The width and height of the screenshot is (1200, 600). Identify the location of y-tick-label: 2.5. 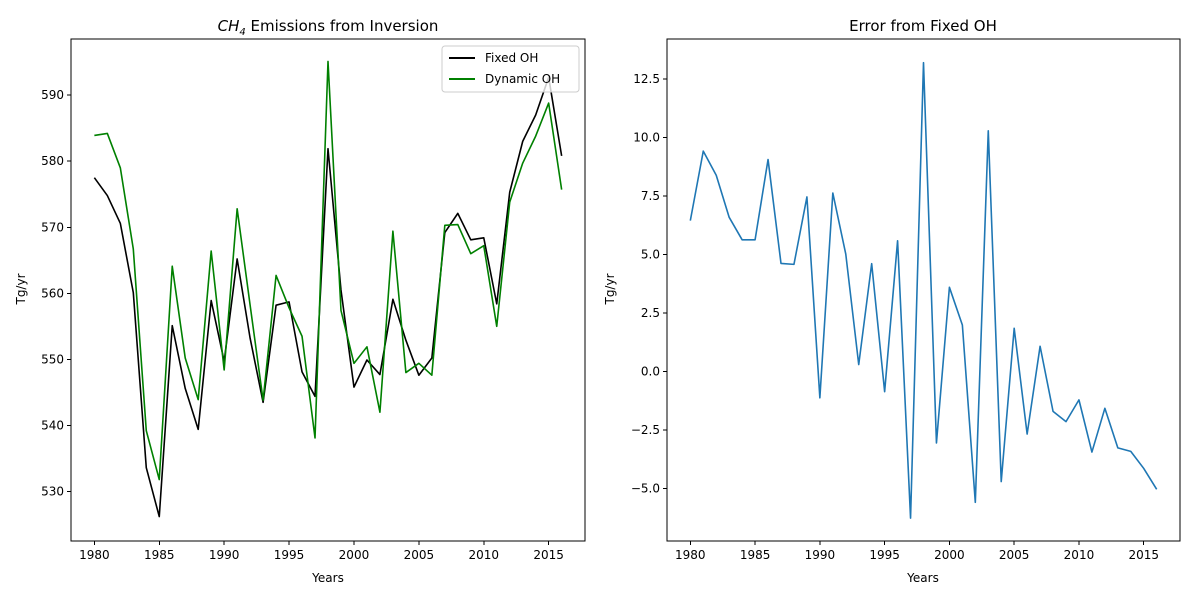
(650, 313).